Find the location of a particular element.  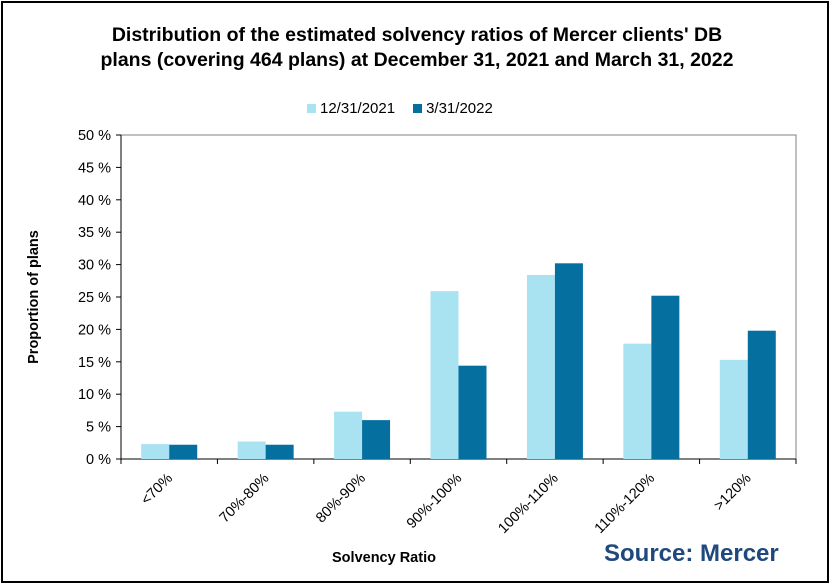

y-tick-label: 20 % is located at coordinates (94, 330).